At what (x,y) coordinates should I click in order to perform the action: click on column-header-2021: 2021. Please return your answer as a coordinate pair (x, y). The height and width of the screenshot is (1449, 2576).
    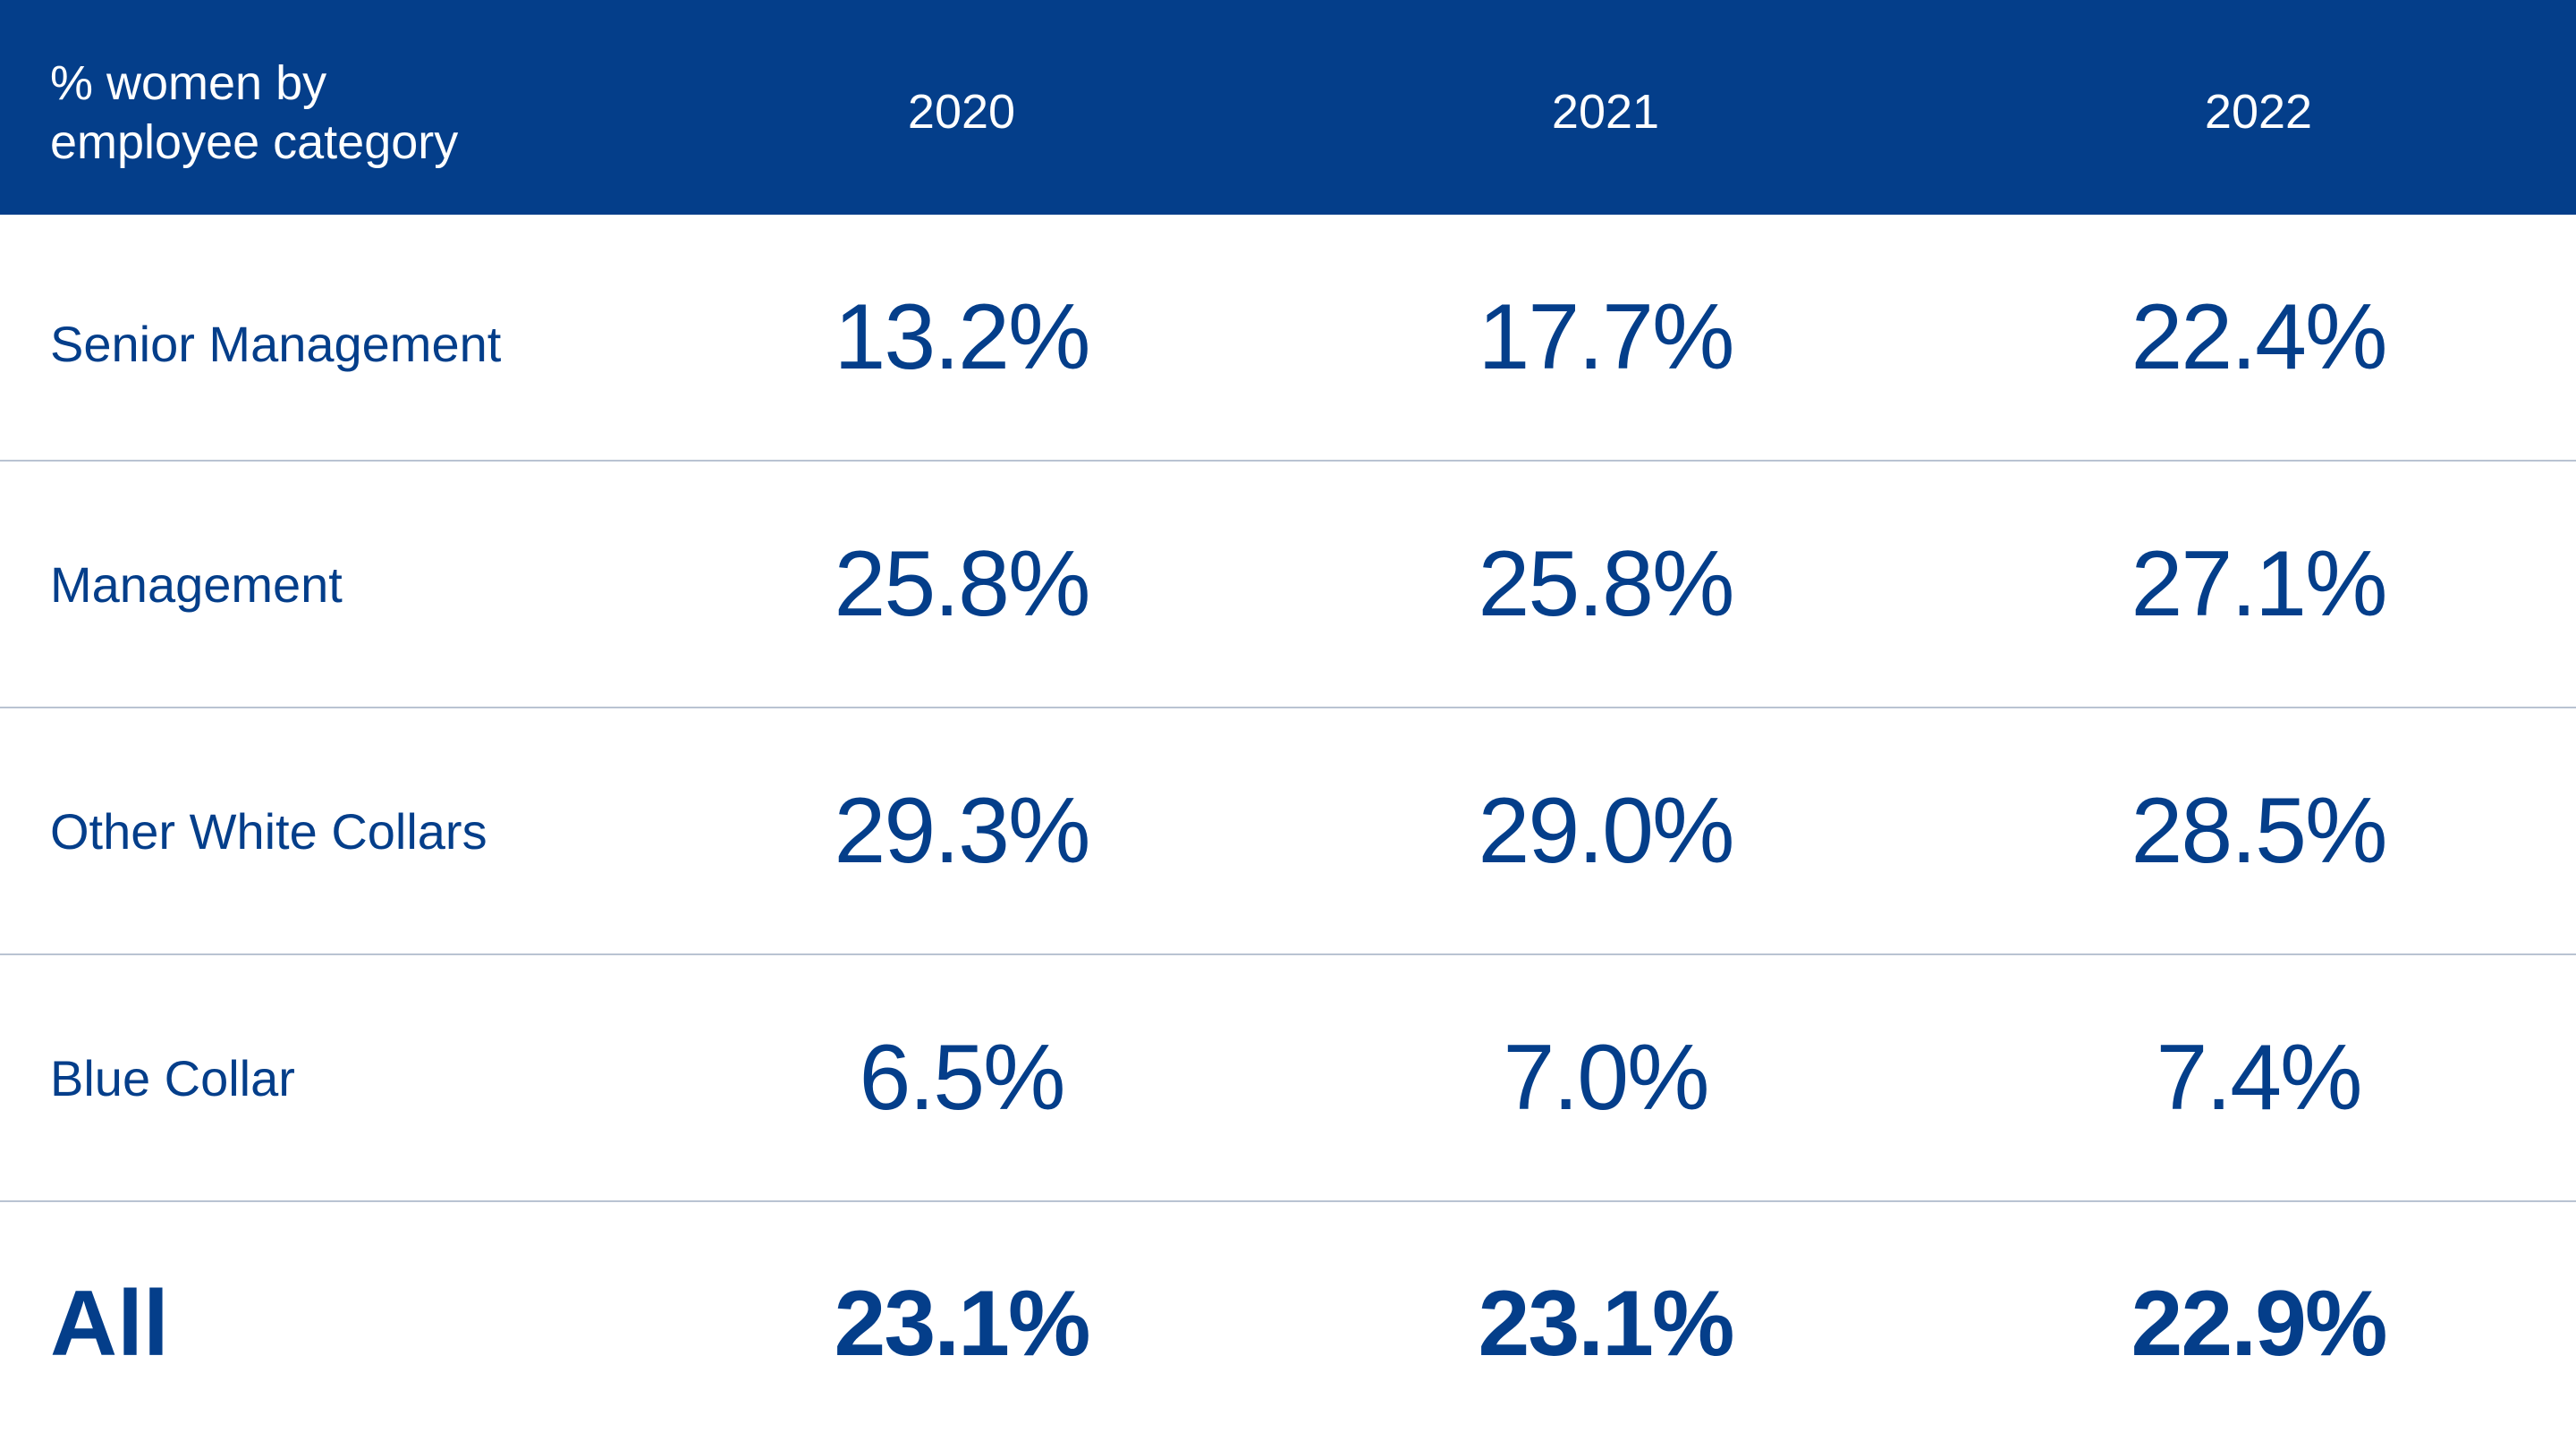
    Looking at the image, I should click on (1605, 112).